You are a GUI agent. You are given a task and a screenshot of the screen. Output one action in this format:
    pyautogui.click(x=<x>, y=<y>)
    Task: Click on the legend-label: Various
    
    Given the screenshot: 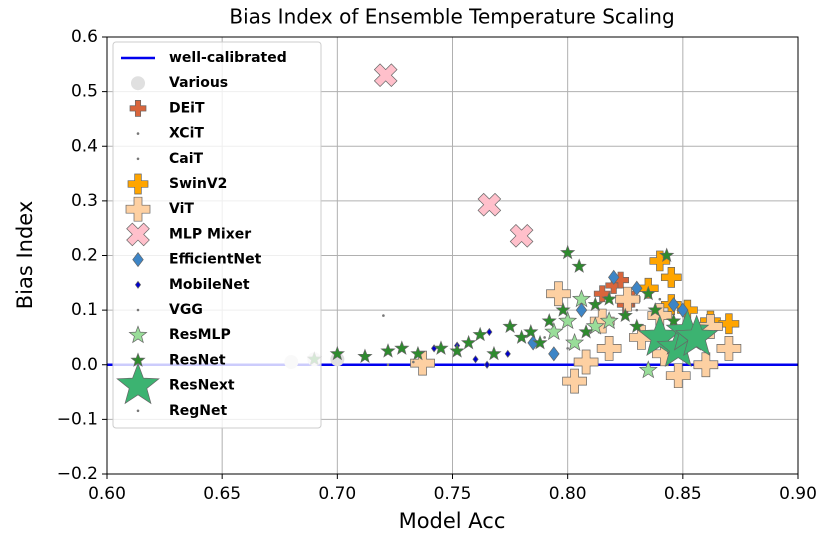 What is the action you would take?
    pyautogui.click(x=198, y=83)
    